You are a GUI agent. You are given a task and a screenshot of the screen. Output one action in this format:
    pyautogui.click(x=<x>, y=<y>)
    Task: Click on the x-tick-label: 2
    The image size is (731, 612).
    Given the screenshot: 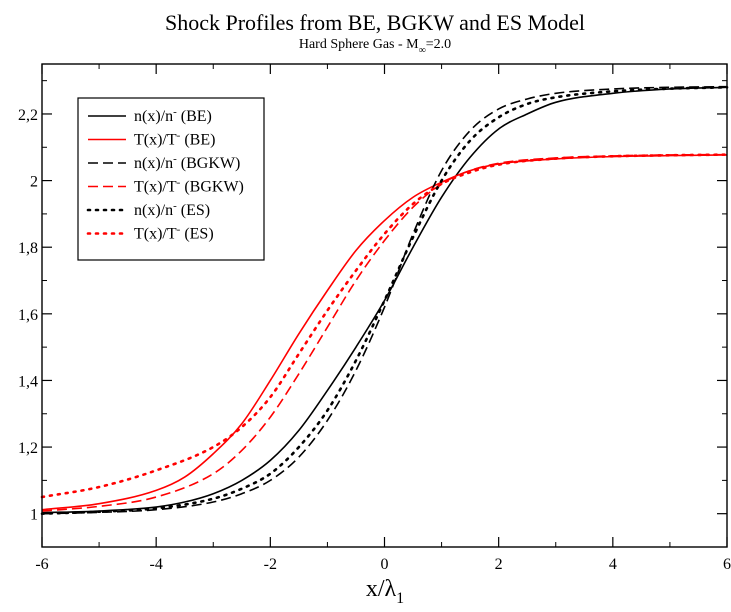 What is the action you would take?
    pyautogui.click(x=499, y=564)
    